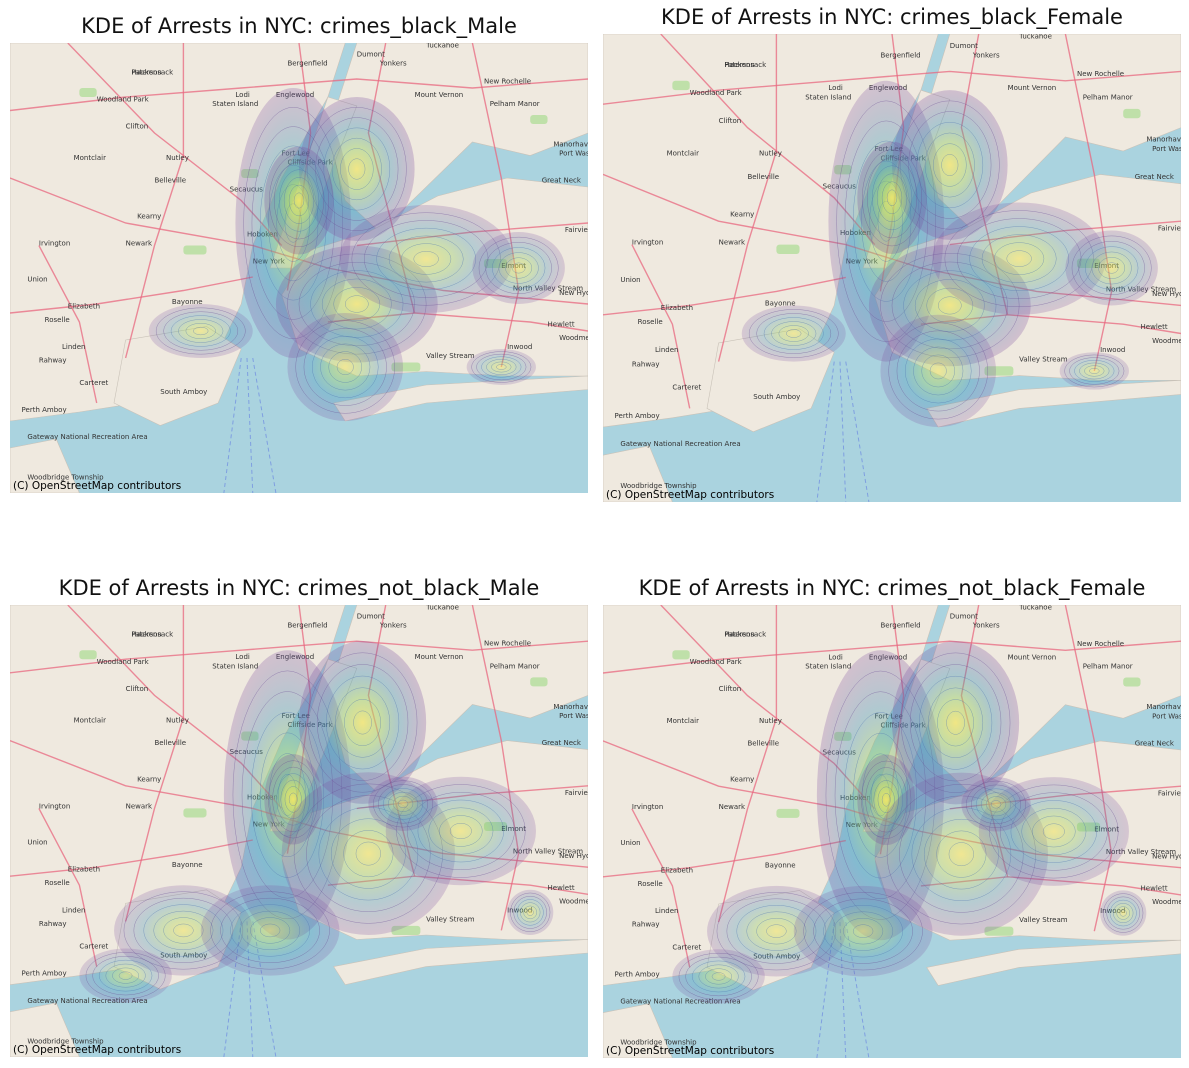  Describe the element at coordinates (1155, 177) in the screenshot. I see `place-label: Great Neck` at that location.